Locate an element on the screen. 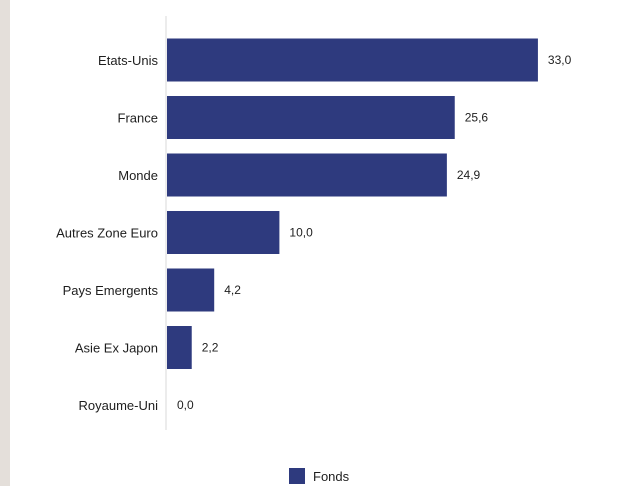 The image size is (633, 486). category-label: Etats-Unis is located at coordinates (128, 60).